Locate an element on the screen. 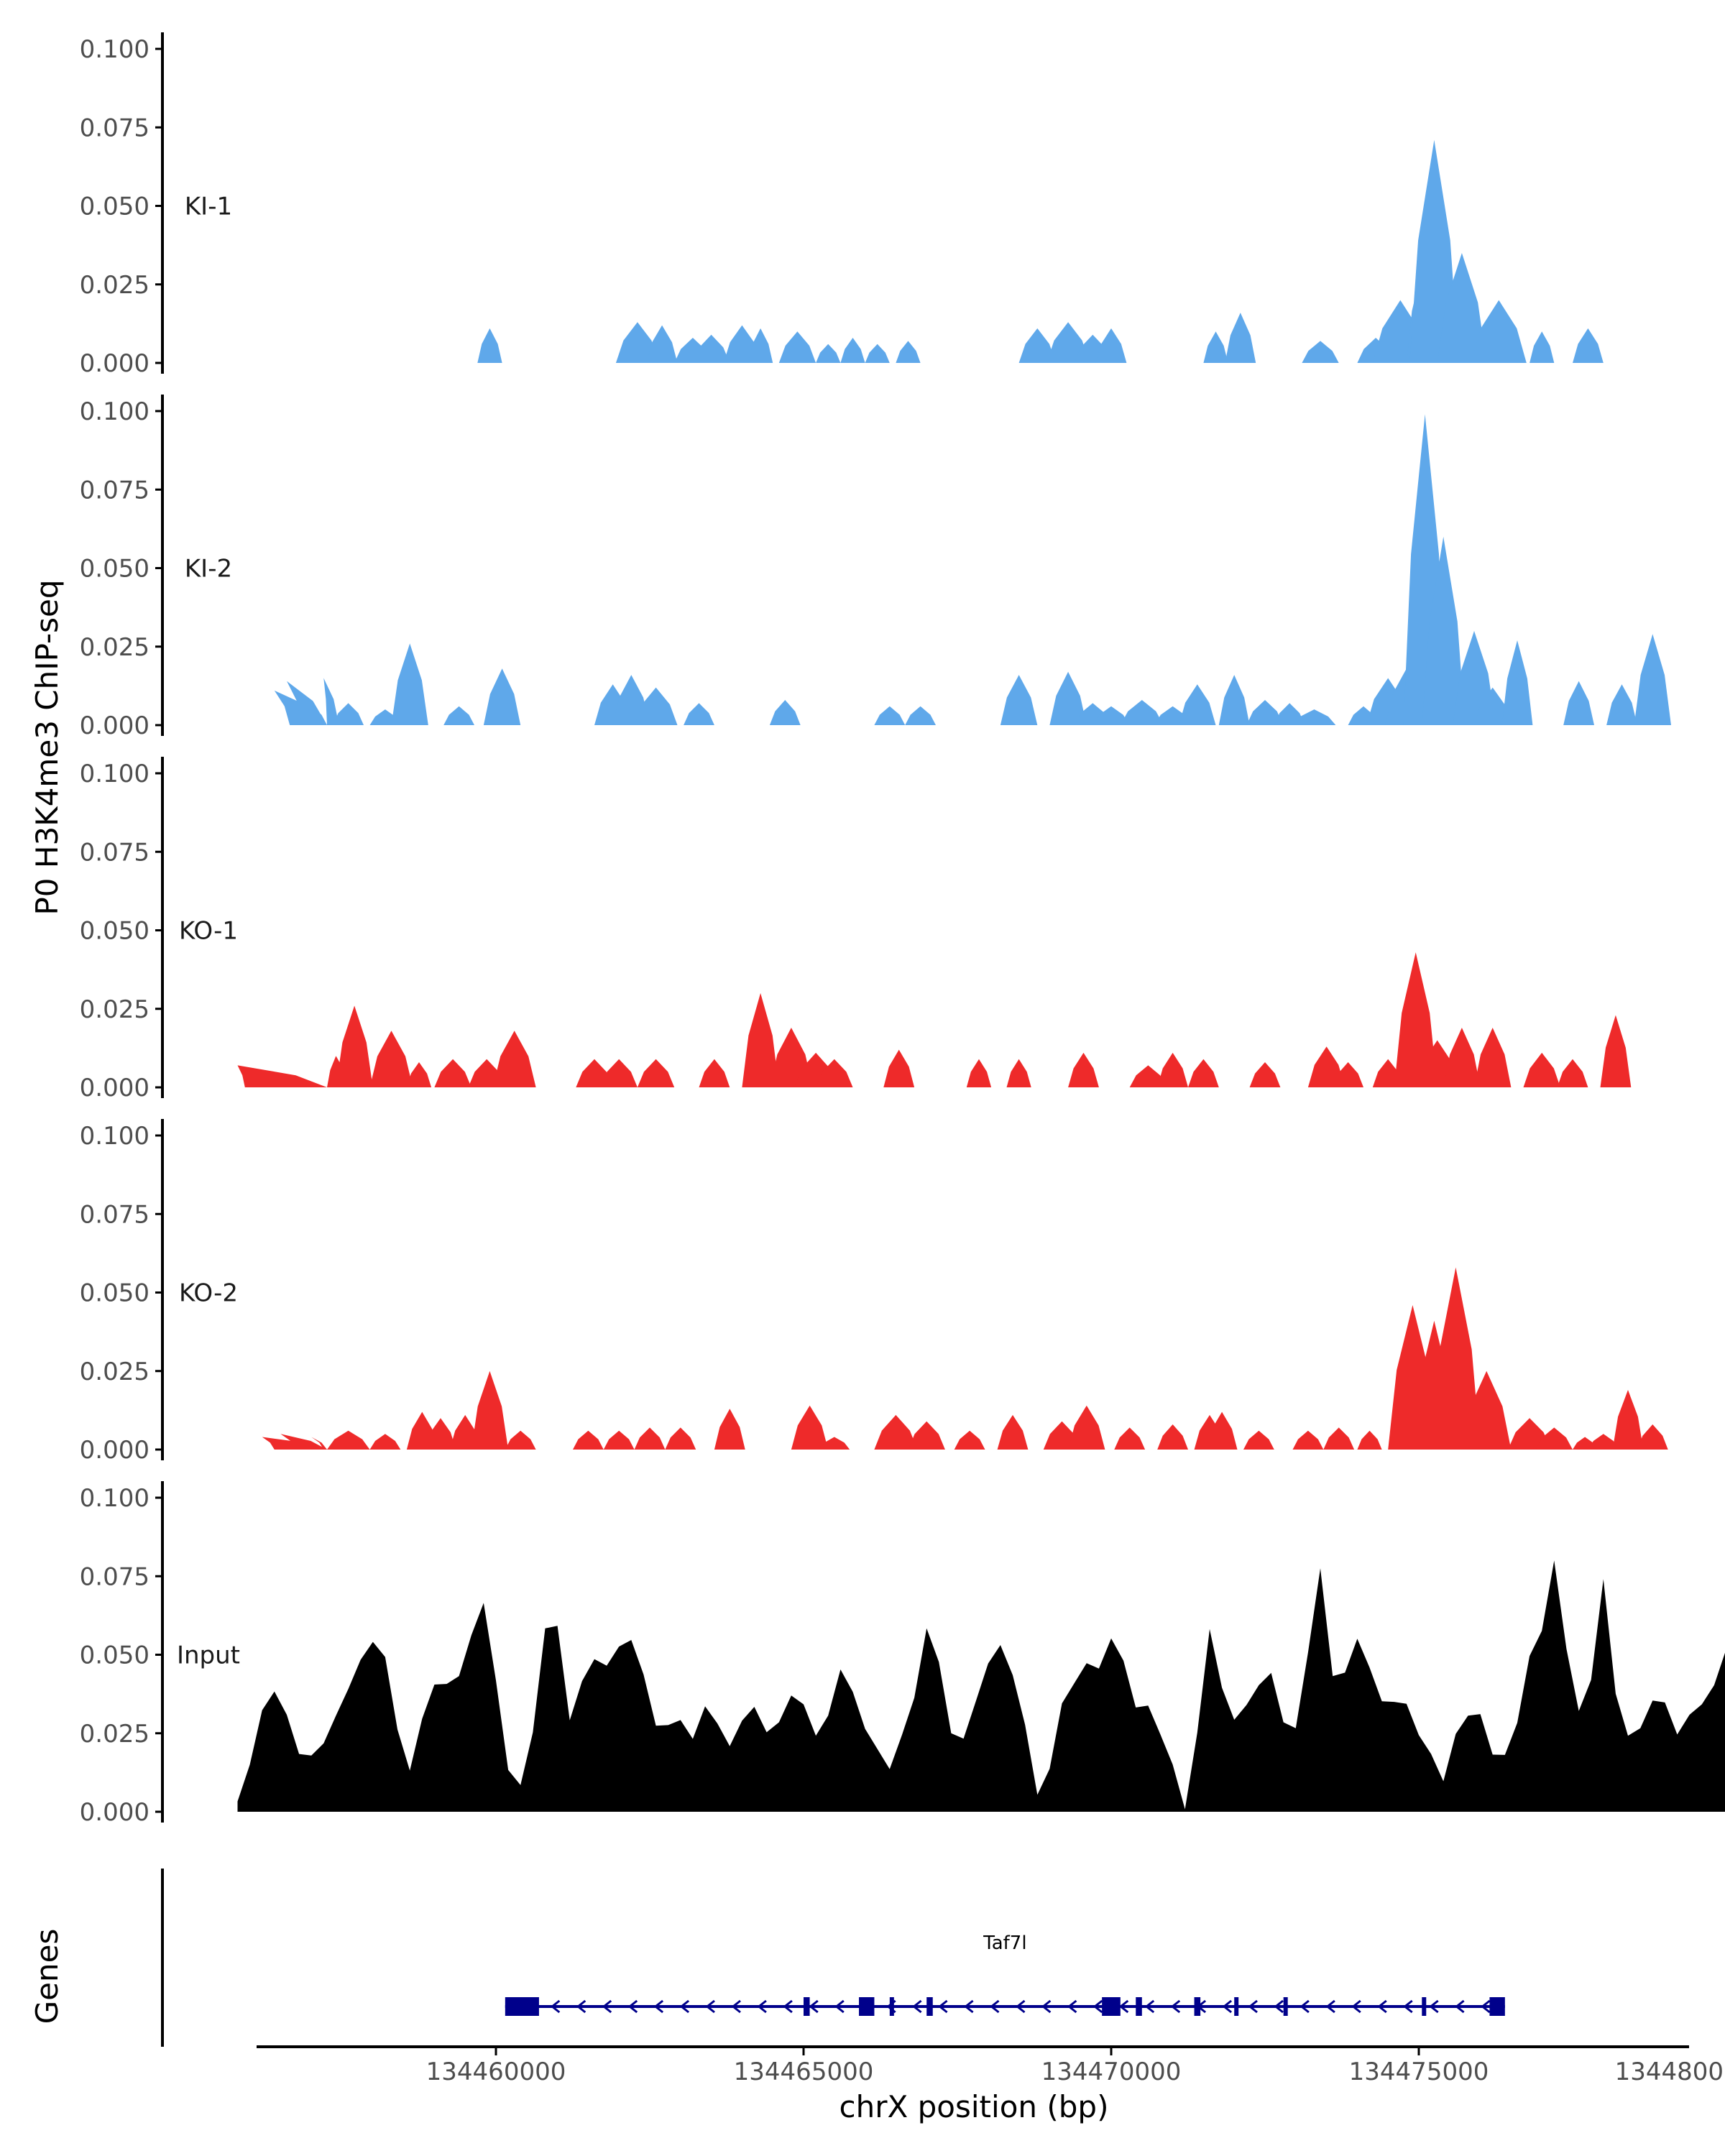 The image size is (1725, 2156). x-tick-label: 134465000 is located at coordinates (804, 2072).